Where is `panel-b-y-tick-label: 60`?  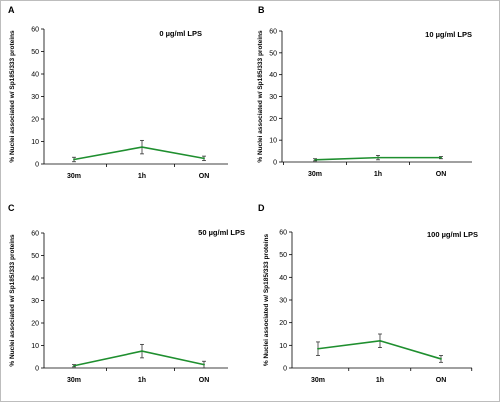
panel-b-y-tick-label: 60 is located at coordinates (273, 32).